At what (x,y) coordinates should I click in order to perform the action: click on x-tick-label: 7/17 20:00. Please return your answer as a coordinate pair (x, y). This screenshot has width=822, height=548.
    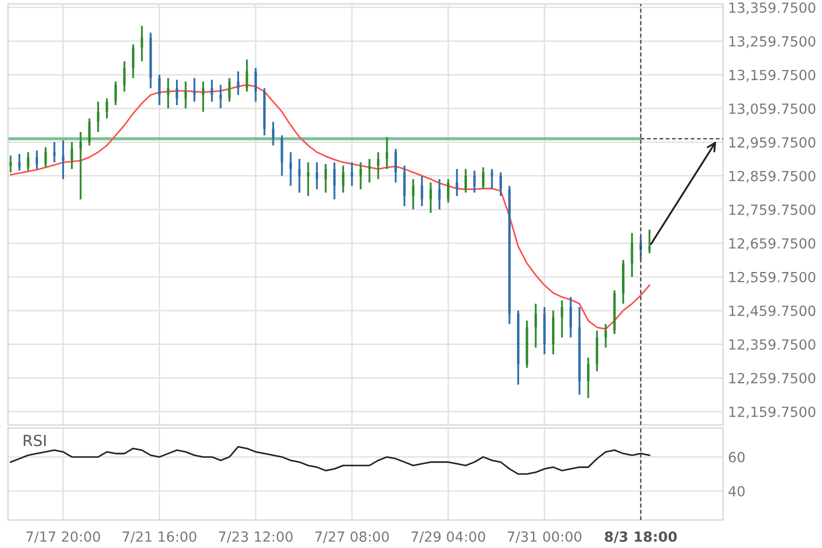
    Looking at the image, I should click on (63, 537).